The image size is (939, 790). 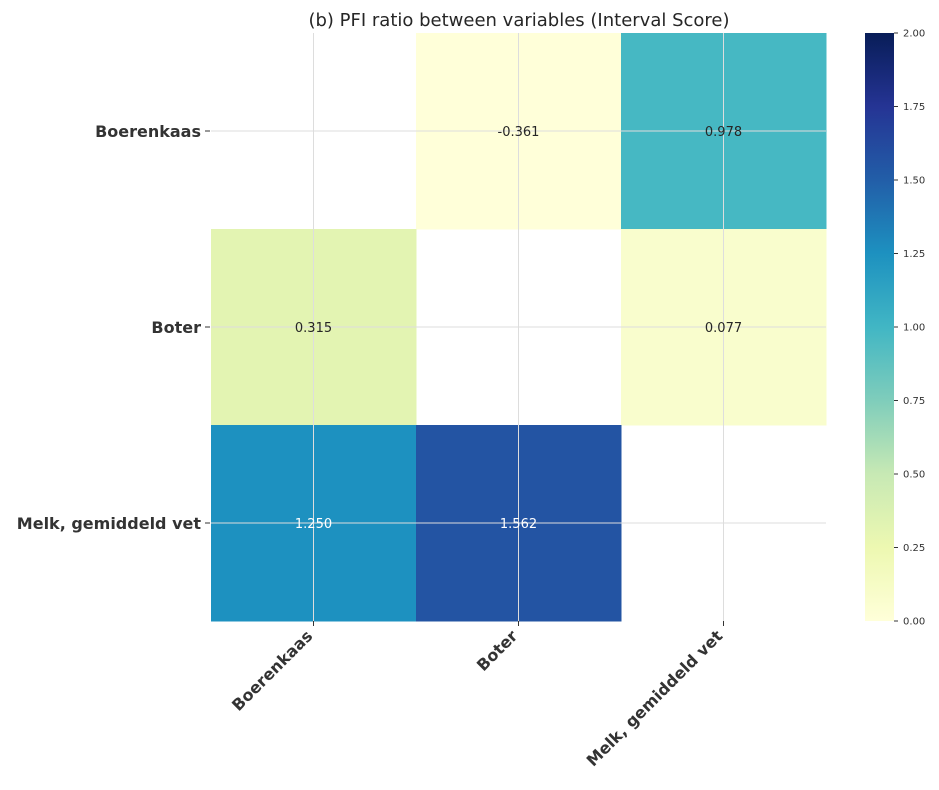 I want to click on colorbar-tick-label-0: 0.00, so click(x=914, y=622).